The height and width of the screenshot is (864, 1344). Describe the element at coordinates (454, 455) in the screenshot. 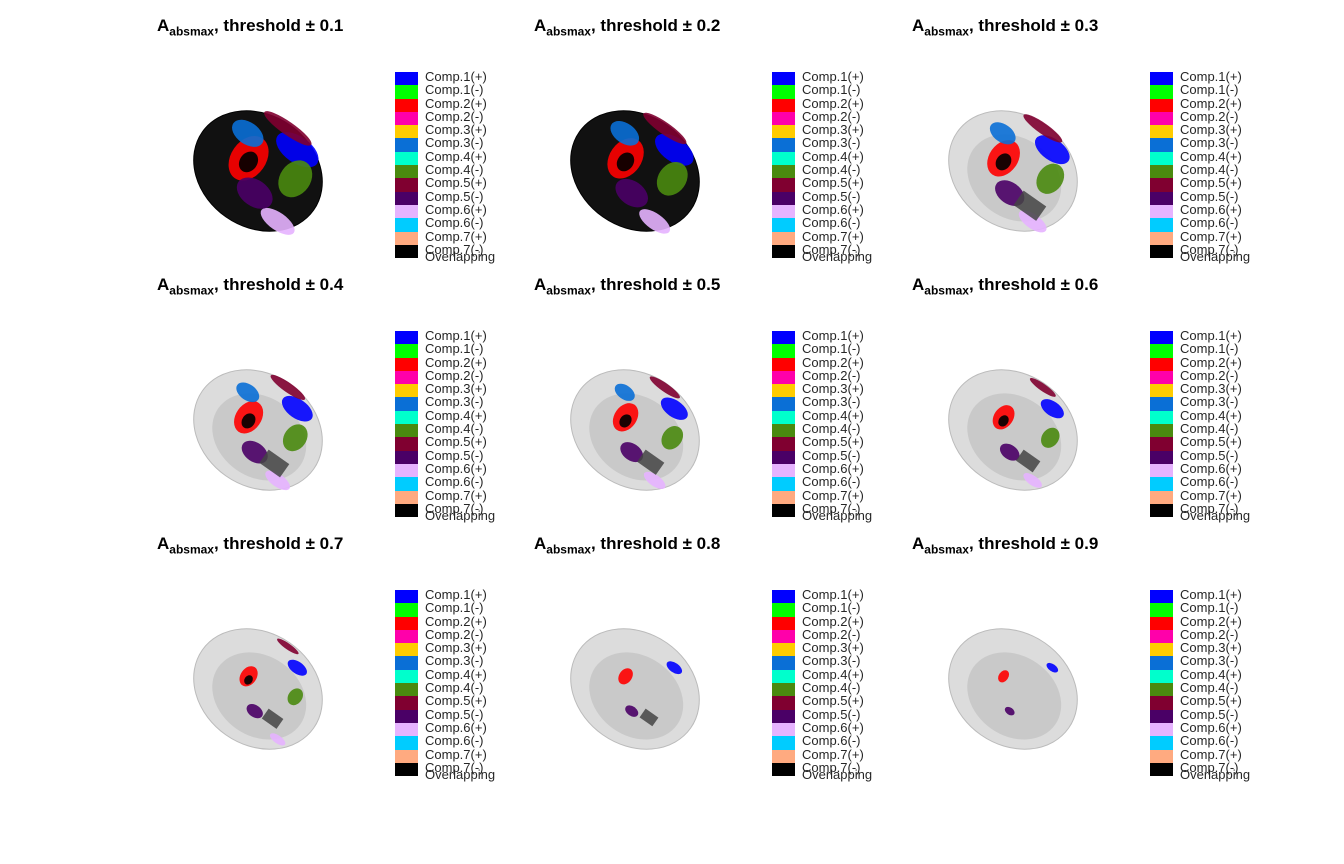

I see `legend-label: Comp.5(-)` at that location.